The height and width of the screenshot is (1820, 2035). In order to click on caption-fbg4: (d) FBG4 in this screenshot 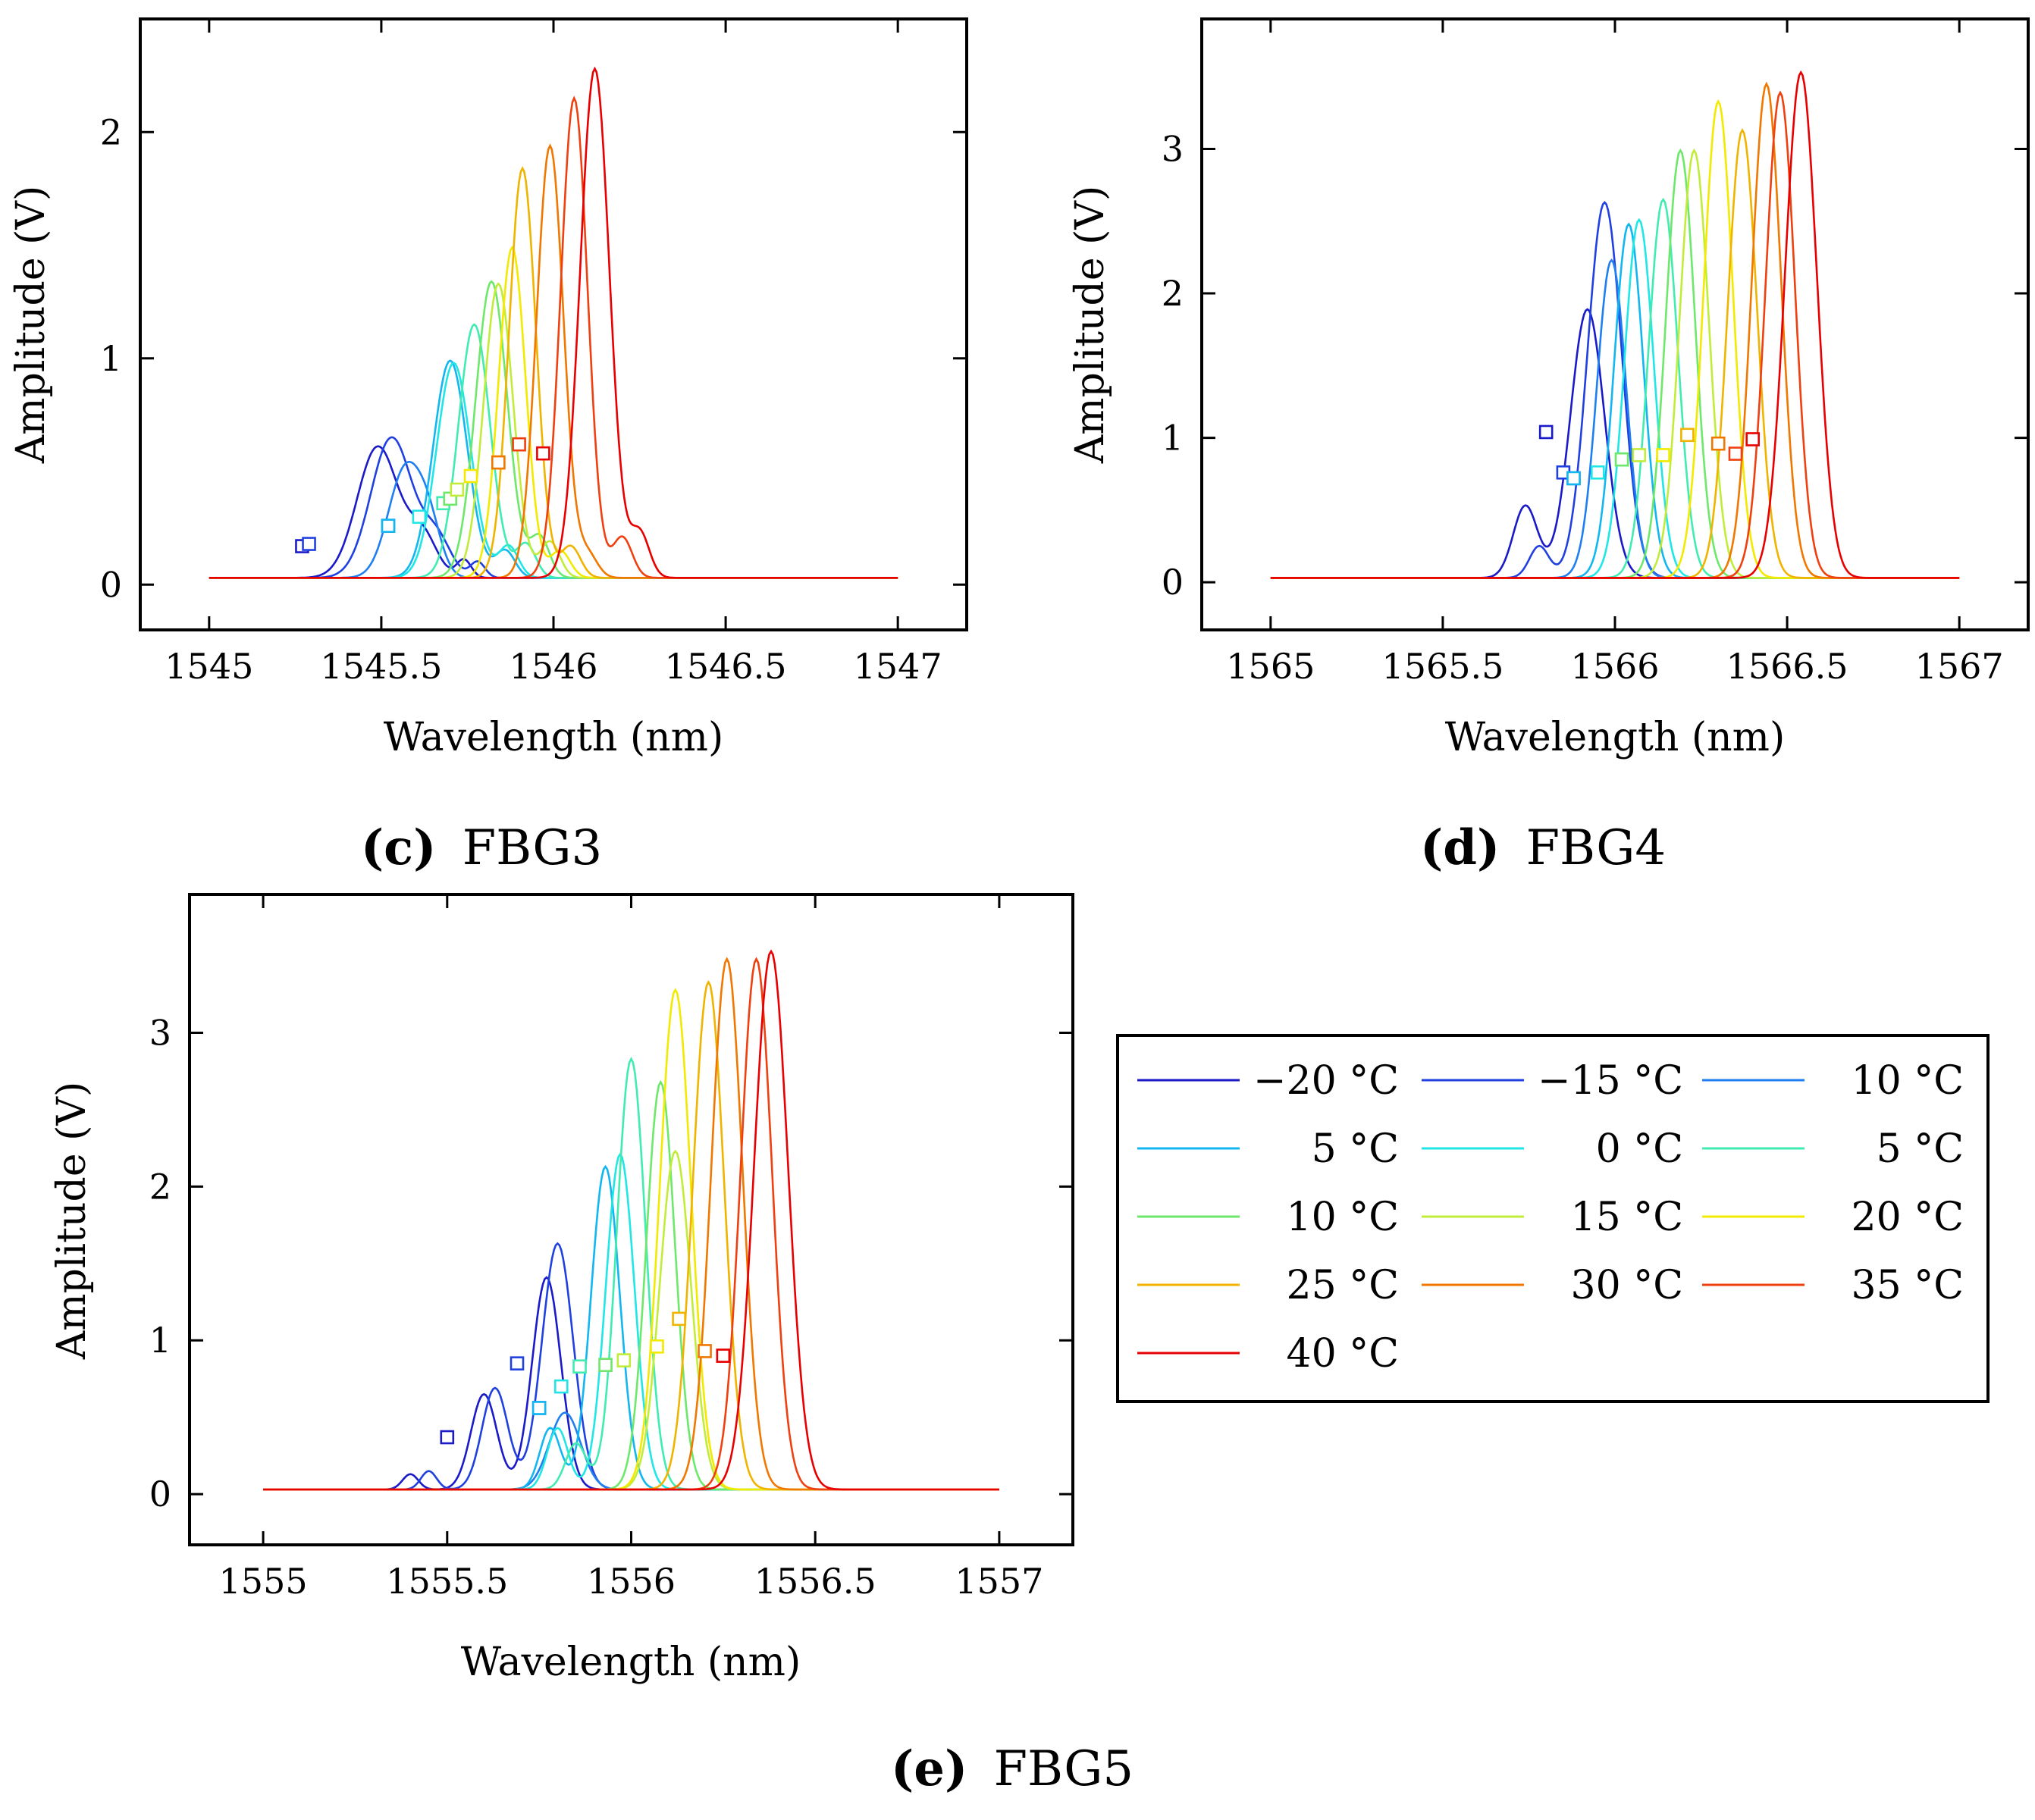, I will do `click(1543, 847)`.